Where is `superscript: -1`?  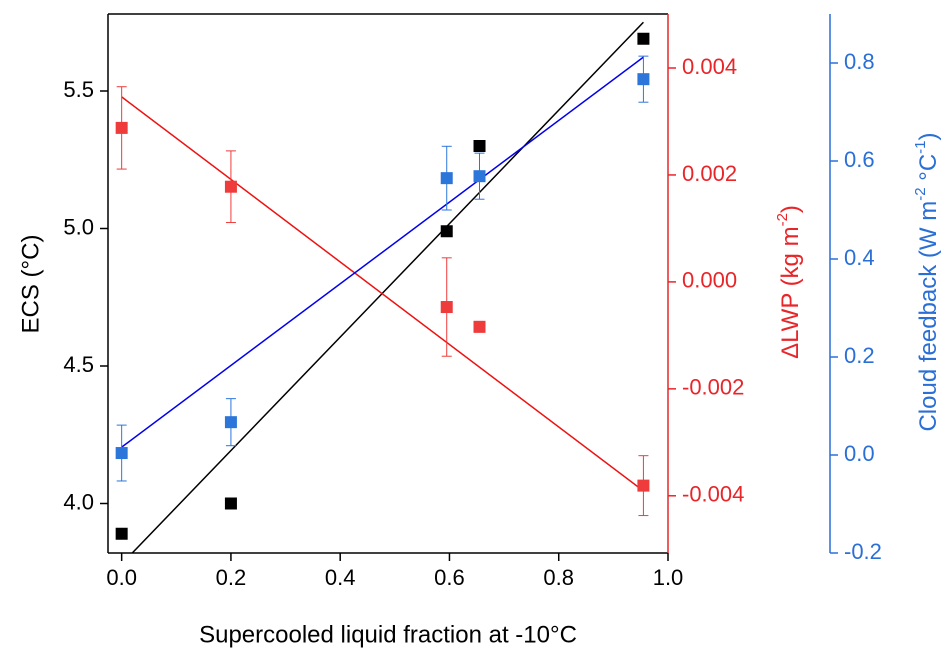
superscript: -1 is located at coordinates (920, 146).